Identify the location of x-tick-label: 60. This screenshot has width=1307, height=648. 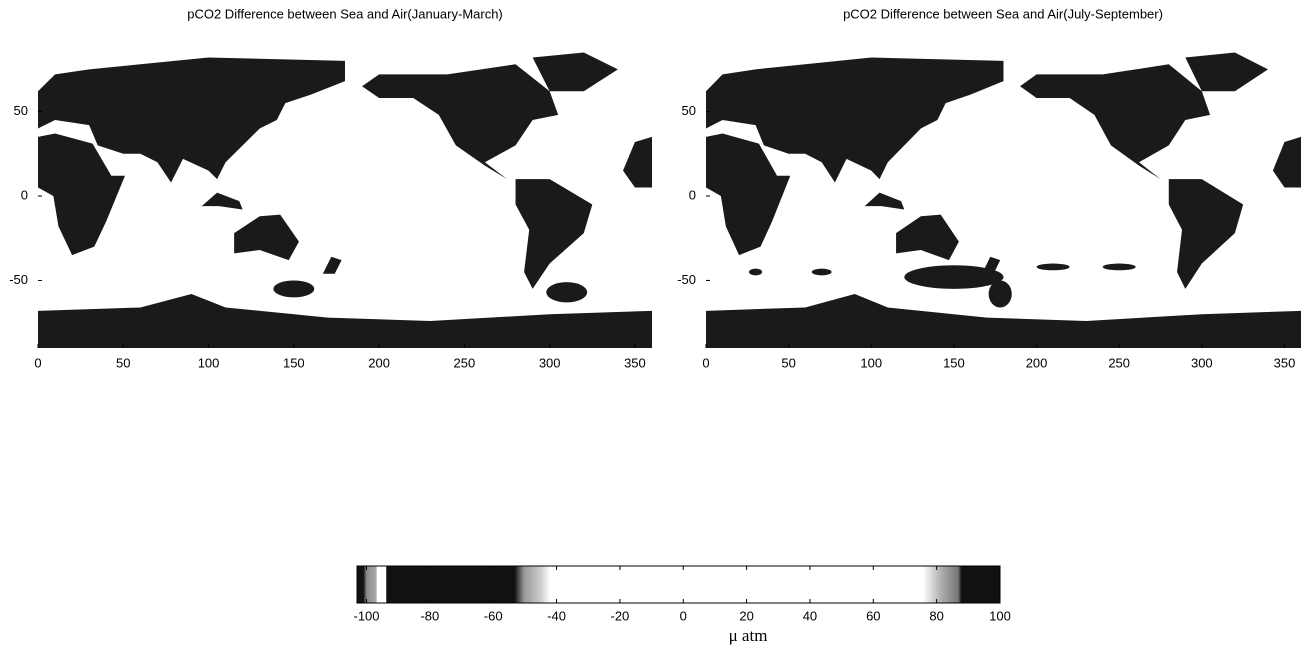
(873, 615).